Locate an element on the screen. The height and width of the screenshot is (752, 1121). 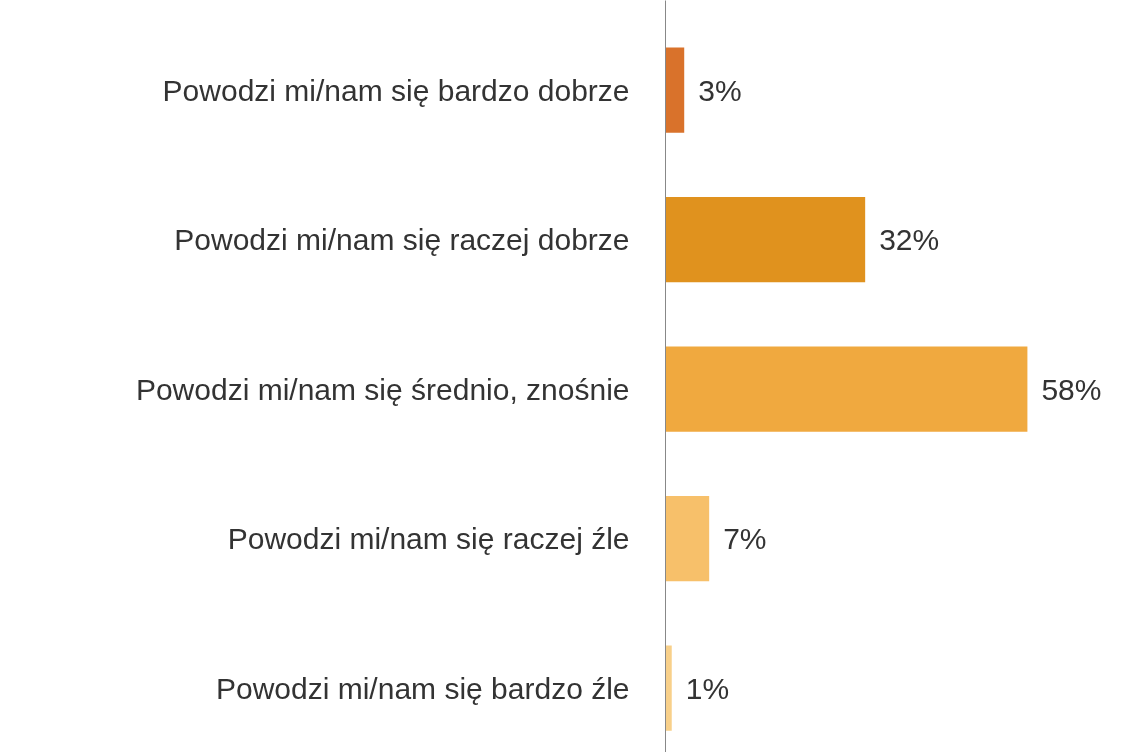
data-label: 32% is located at coordinates (909, 240).